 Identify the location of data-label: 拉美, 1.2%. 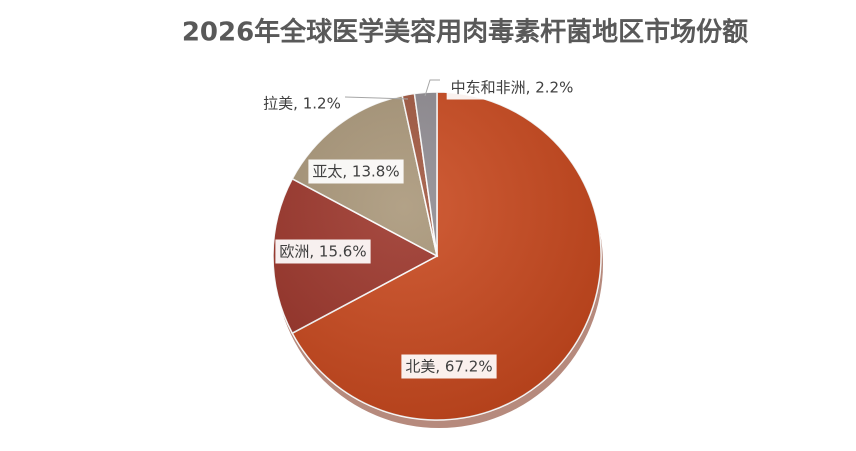
(302, 104).